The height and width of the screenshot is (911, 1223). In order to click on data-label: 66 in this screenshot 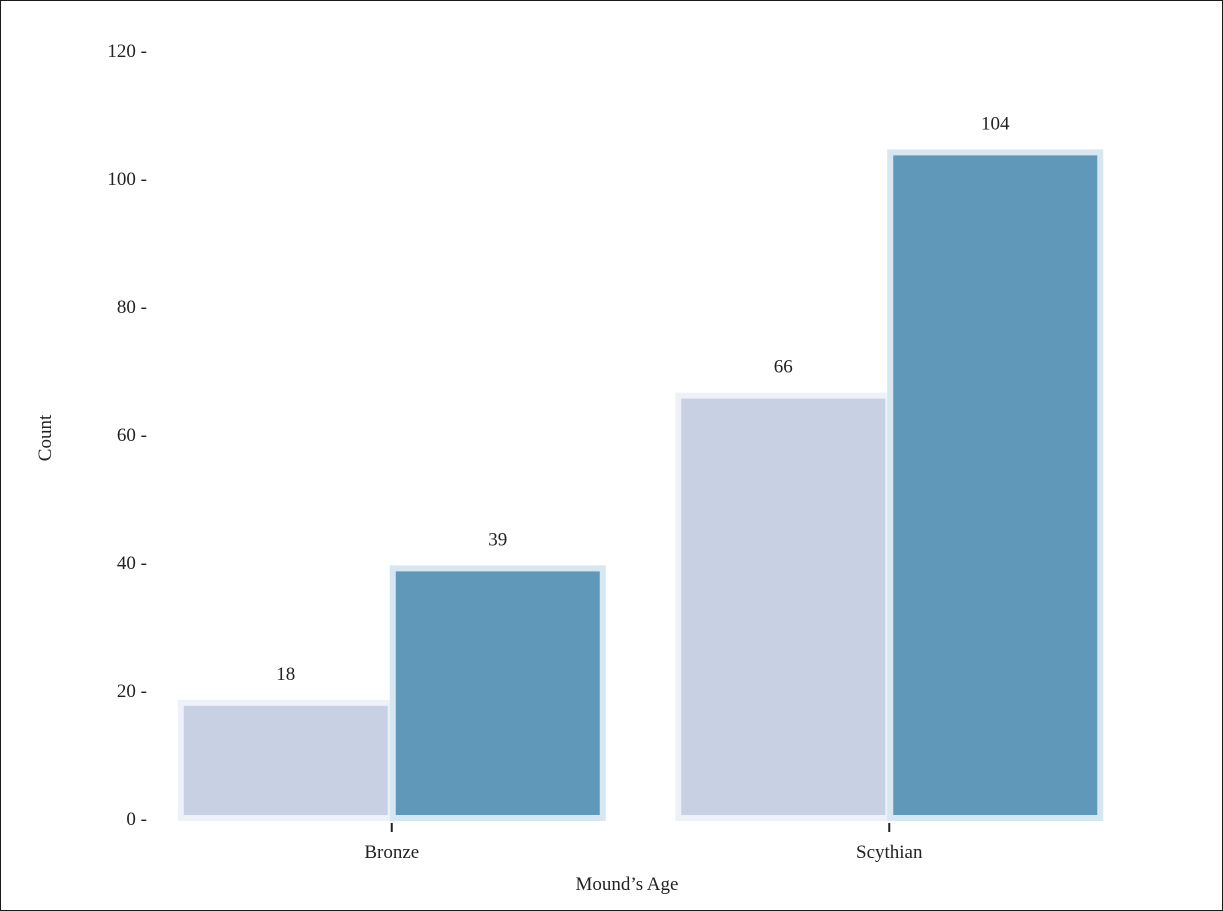, I will do `click(783, 367)`.